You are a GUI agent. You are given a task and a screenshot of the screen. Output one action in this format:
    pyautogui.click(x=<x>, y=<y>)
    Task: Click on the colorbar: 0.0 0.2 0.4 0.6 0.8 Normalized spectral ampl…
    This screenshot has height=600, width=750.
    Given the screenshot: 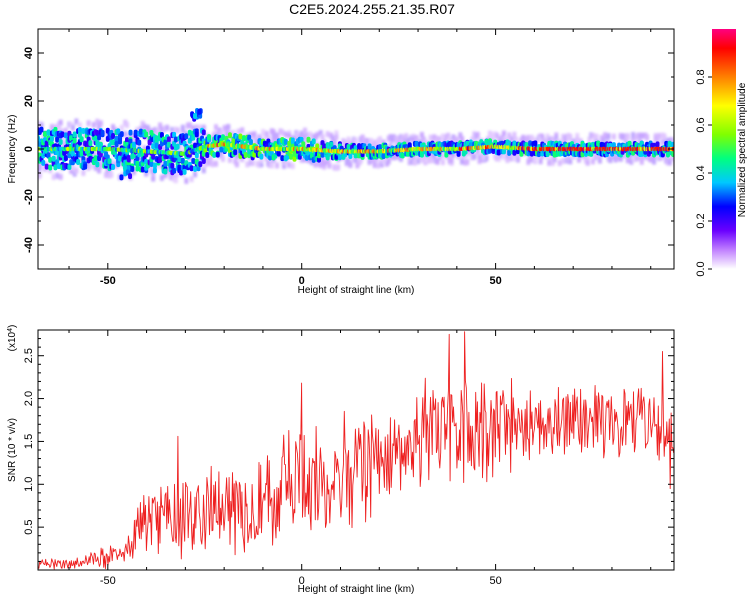 What is the action you would take?
    pyautogui.click(x=721, y=153)
    